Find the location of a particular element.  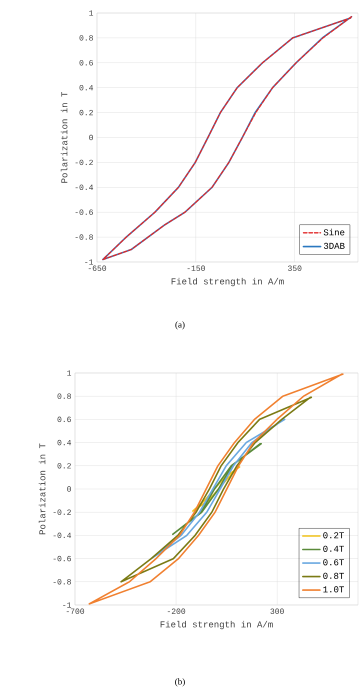

legend-label: 0.6T is located at coordinates (333, 562).